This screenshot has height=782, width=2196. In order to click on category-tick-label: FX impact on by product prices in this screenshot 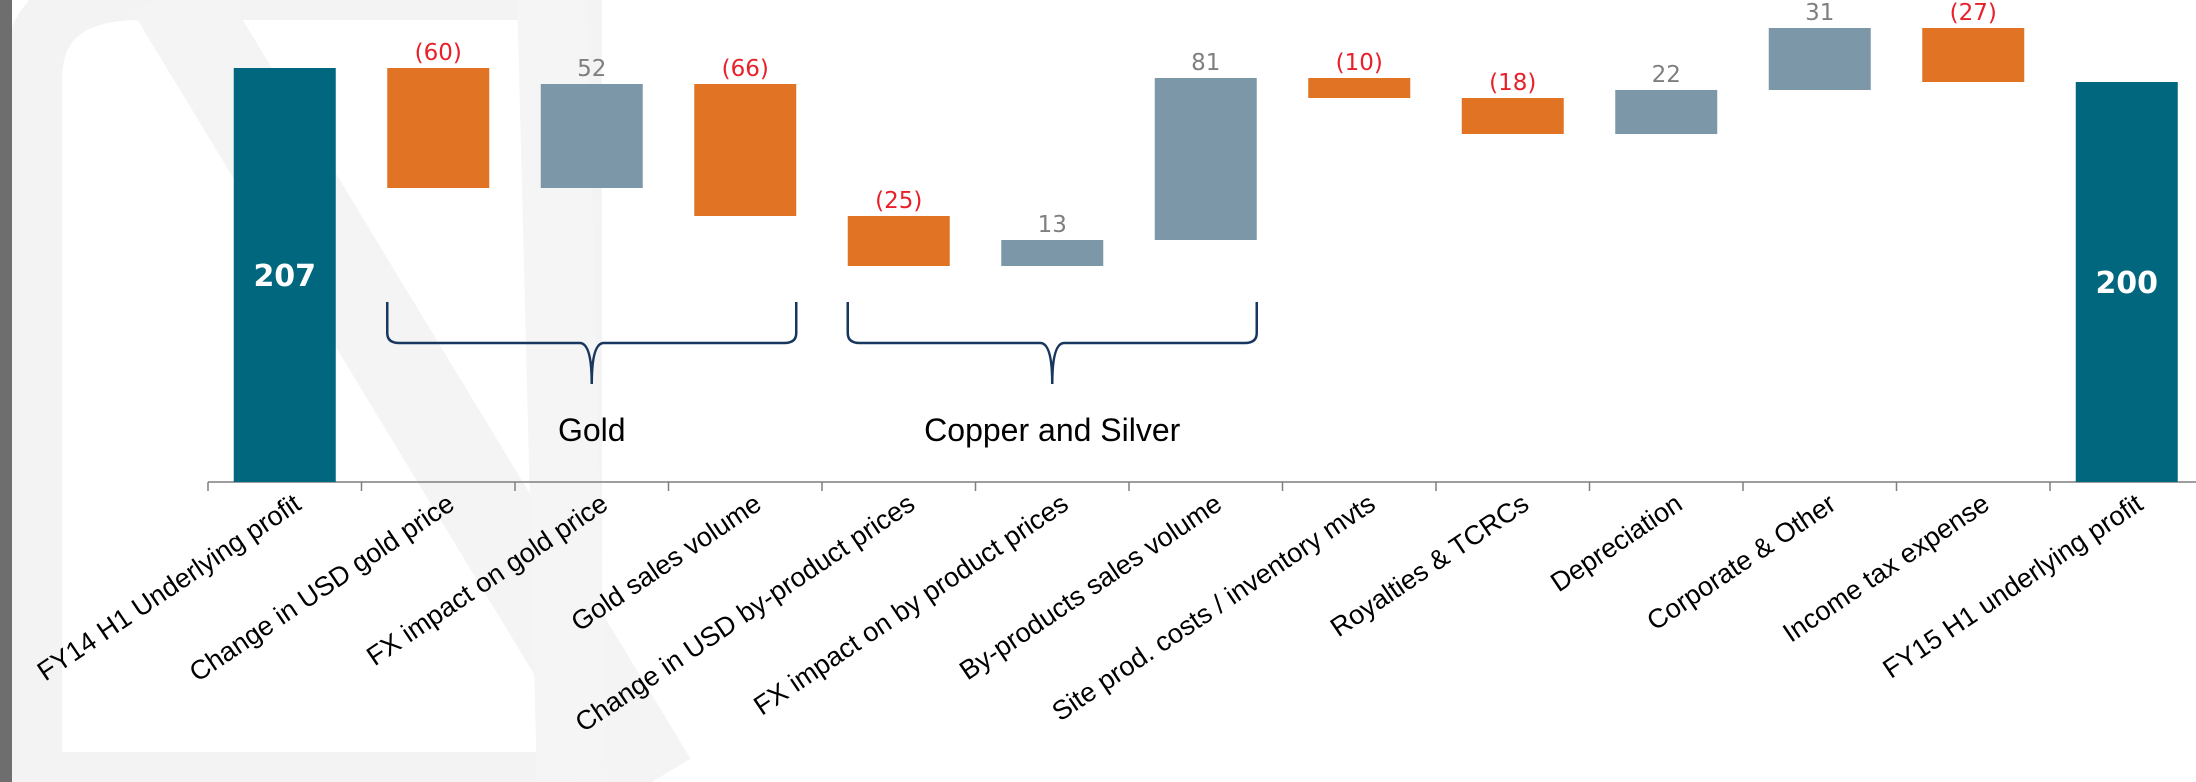, I will do `click(910, 604)`.